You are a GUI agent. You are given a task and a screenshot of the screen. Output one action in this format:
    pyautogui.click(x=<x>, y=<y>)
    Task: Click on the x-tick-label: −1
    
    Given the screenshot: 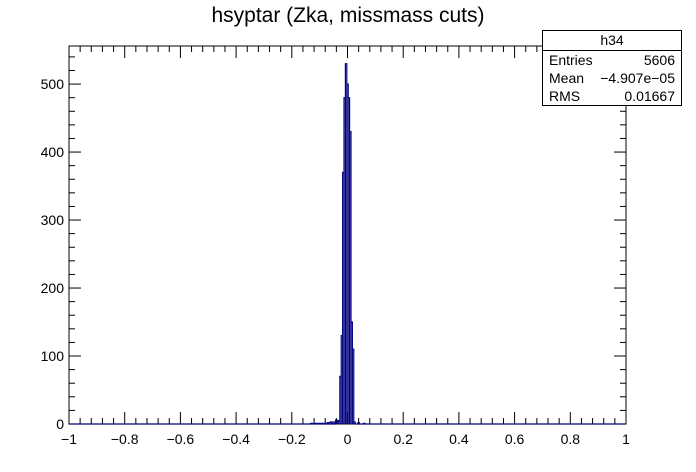 What is the action you would take?
    pyautogui.click(x=69, y=439)
    